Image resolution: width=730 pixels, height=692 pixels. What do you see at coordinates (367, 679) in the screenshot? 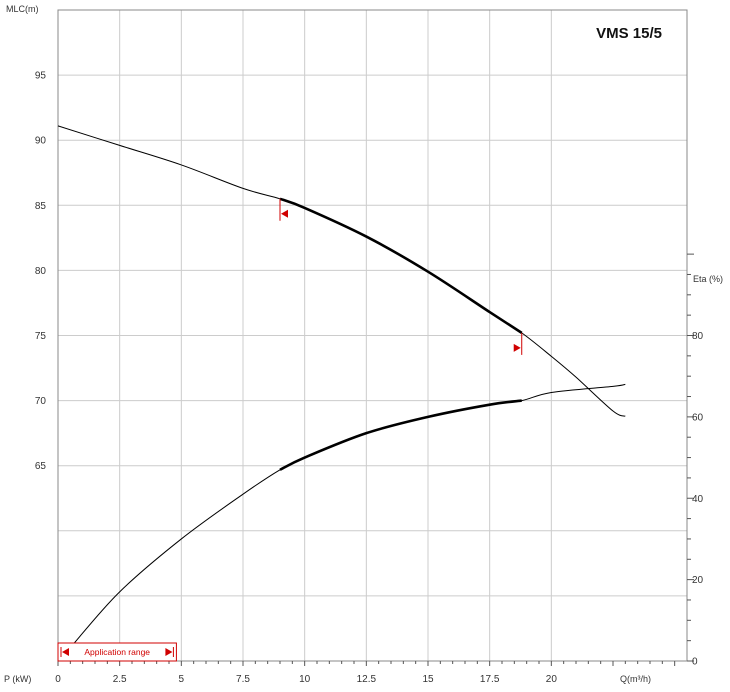
I see `x-tick-label: 12.5` at bounding box center [367, 679].